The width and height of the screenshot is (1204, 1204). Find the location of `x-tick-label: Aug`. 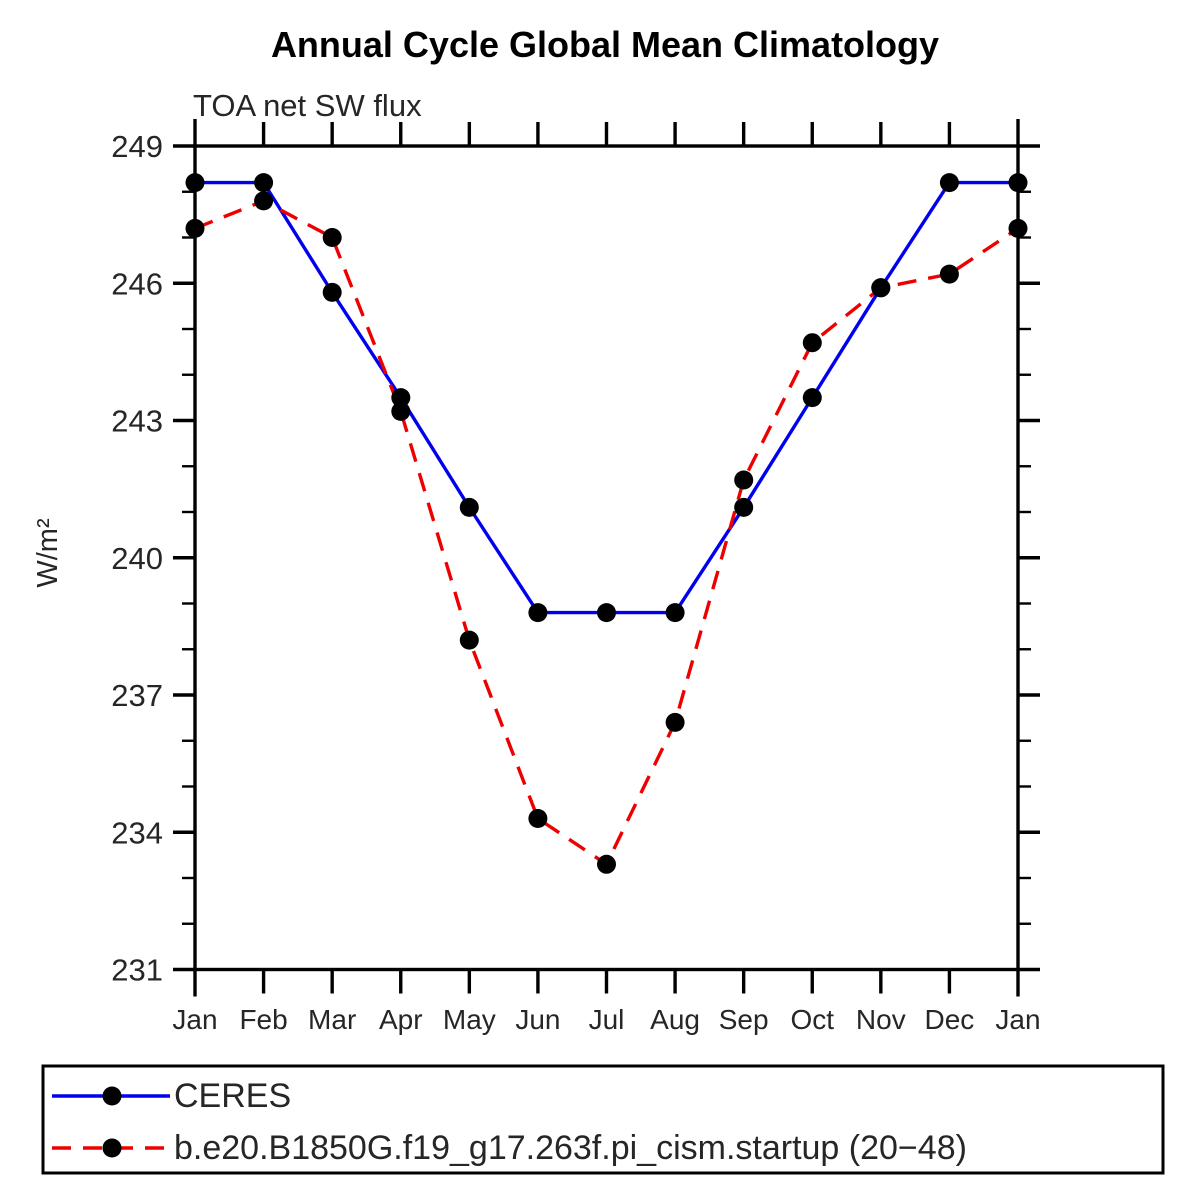

x-tick-label: Aug is located at coordinates (675, 1019).